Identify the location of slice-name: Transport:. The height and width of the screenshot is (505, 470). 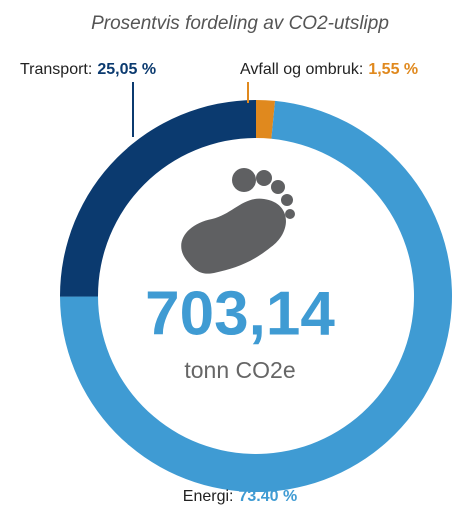
(56, 69).